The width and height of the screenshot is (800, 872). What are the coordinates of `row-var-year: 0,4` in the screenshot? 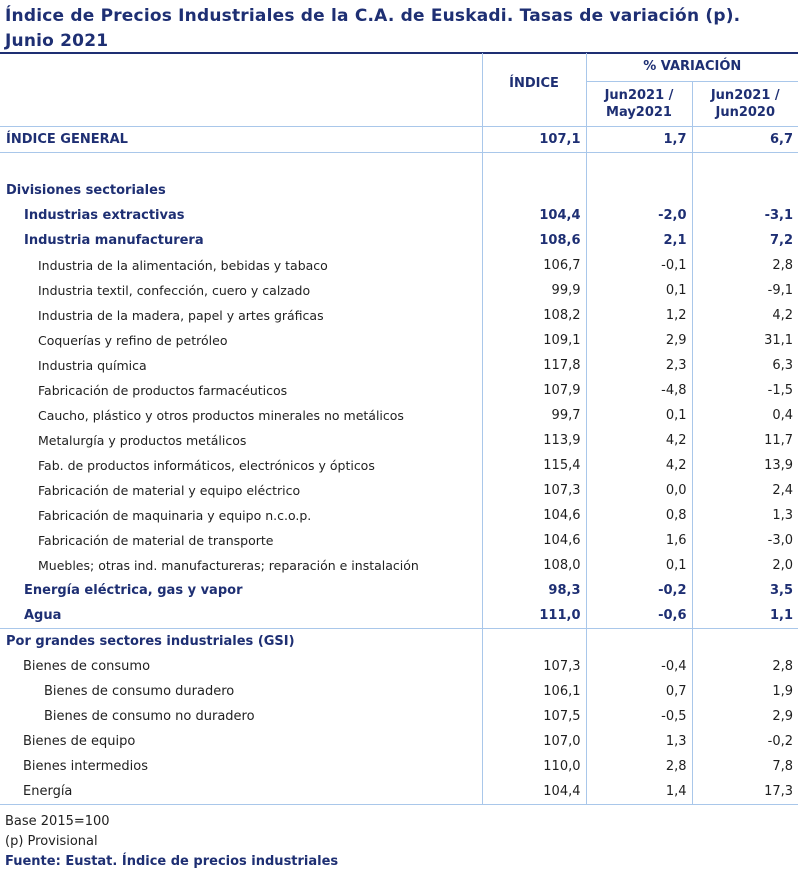 It's located at (745, 415).